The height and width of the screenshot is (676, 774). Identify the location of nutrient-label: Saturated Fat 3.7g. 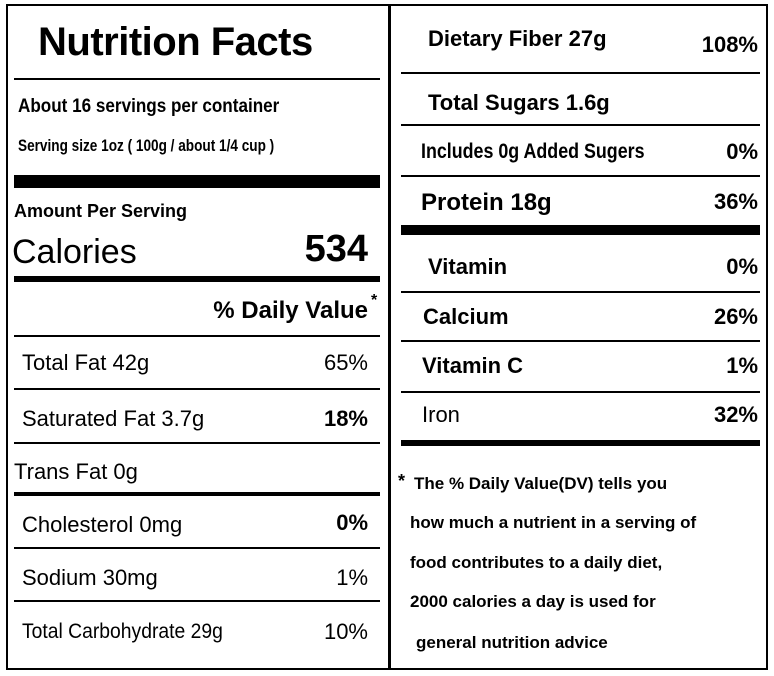
(113, 418).